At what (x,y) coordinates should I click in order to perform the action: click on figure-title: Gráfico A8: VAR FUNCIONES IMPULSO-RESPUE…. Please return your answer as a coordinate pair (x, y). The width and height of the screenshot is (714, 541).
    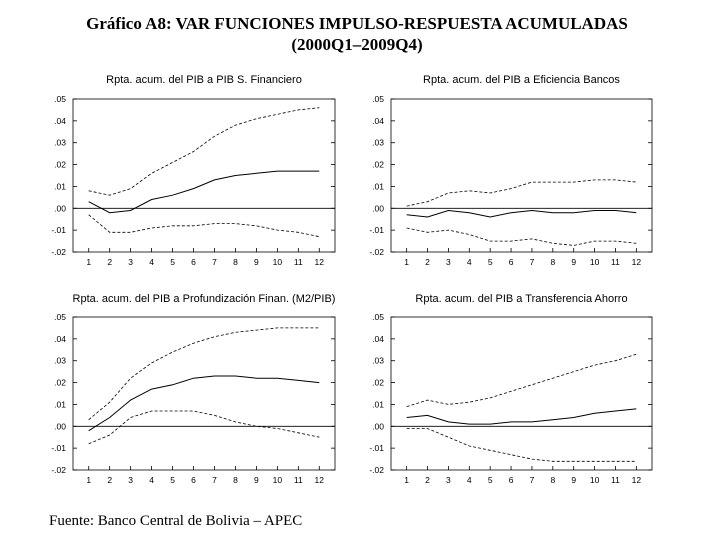
    Looking at the image, I should click on (357, 23).